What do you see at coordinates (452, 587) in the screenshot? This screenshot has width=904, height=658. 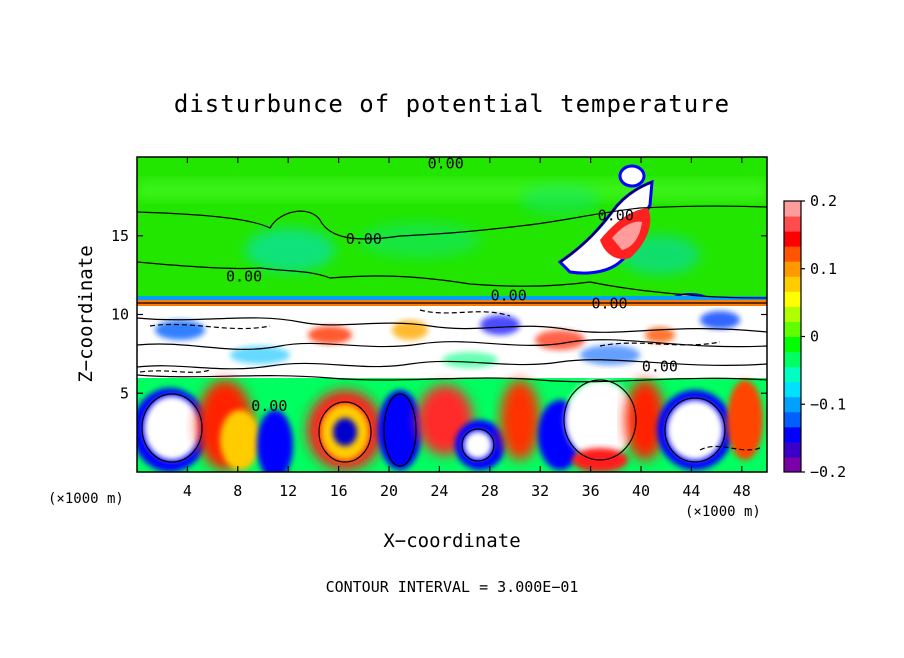 I see `contour-interval-note: CONTOUR INTERVAL = 3.000E−01` at bounding box center [452, 587].